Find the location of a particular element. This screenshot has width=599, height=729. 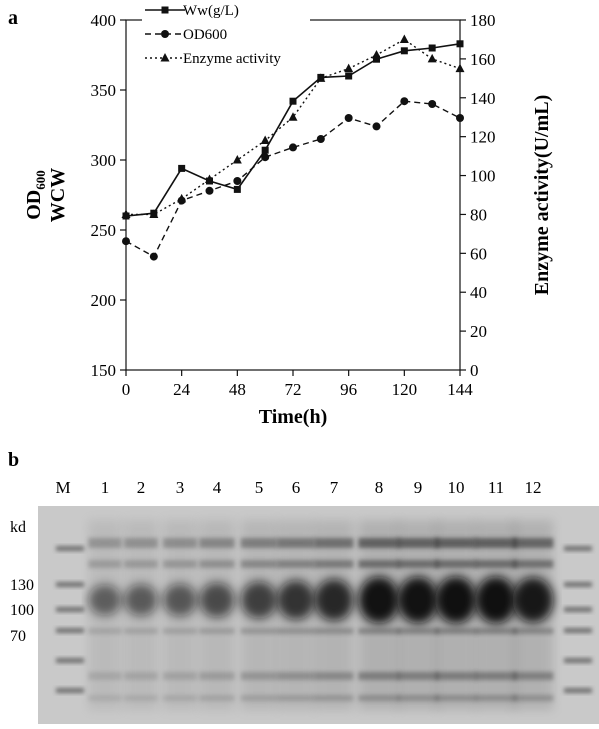

legend-items: Ww(g/L) OD600 Enzyme activity is located at coordinates (213, 35).